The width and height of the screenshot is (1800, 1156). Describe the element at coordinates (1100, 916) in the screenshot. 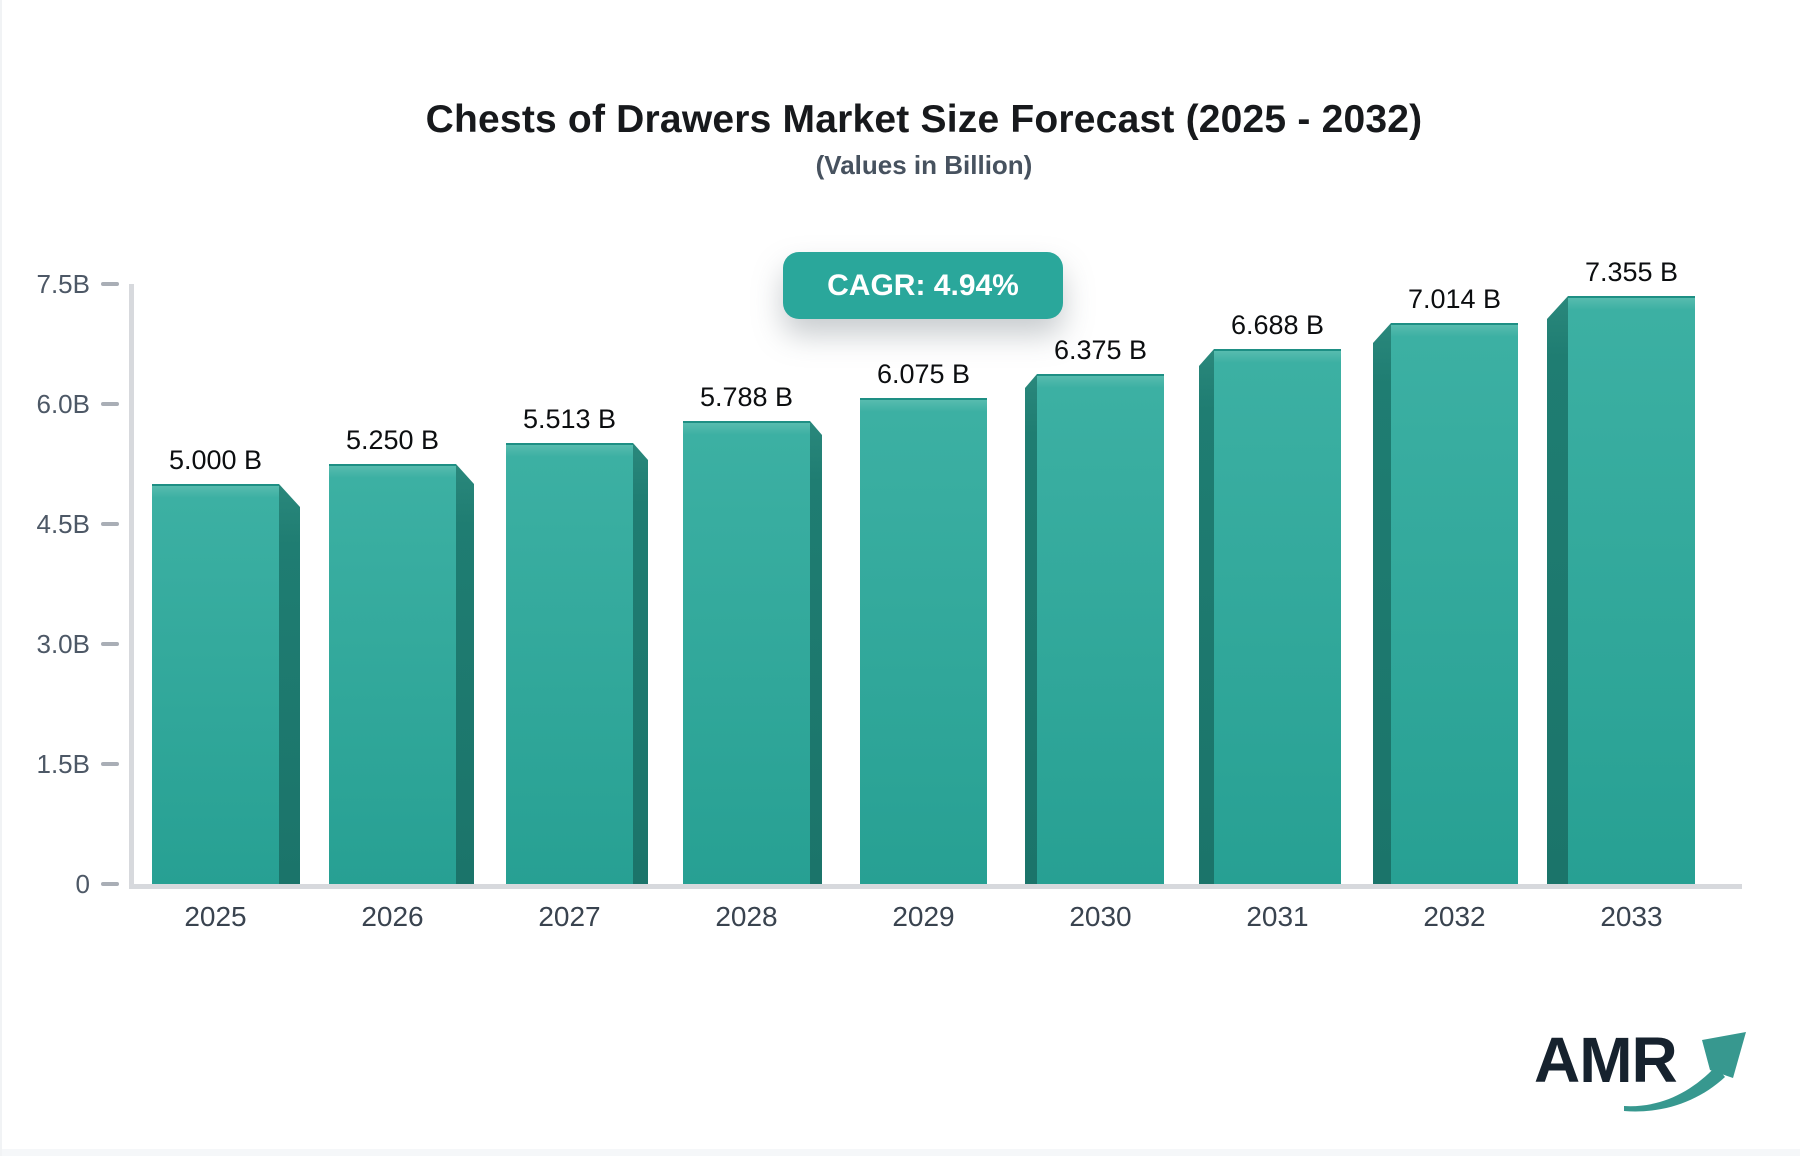

I see `x-axis-label: 2030` at that location.